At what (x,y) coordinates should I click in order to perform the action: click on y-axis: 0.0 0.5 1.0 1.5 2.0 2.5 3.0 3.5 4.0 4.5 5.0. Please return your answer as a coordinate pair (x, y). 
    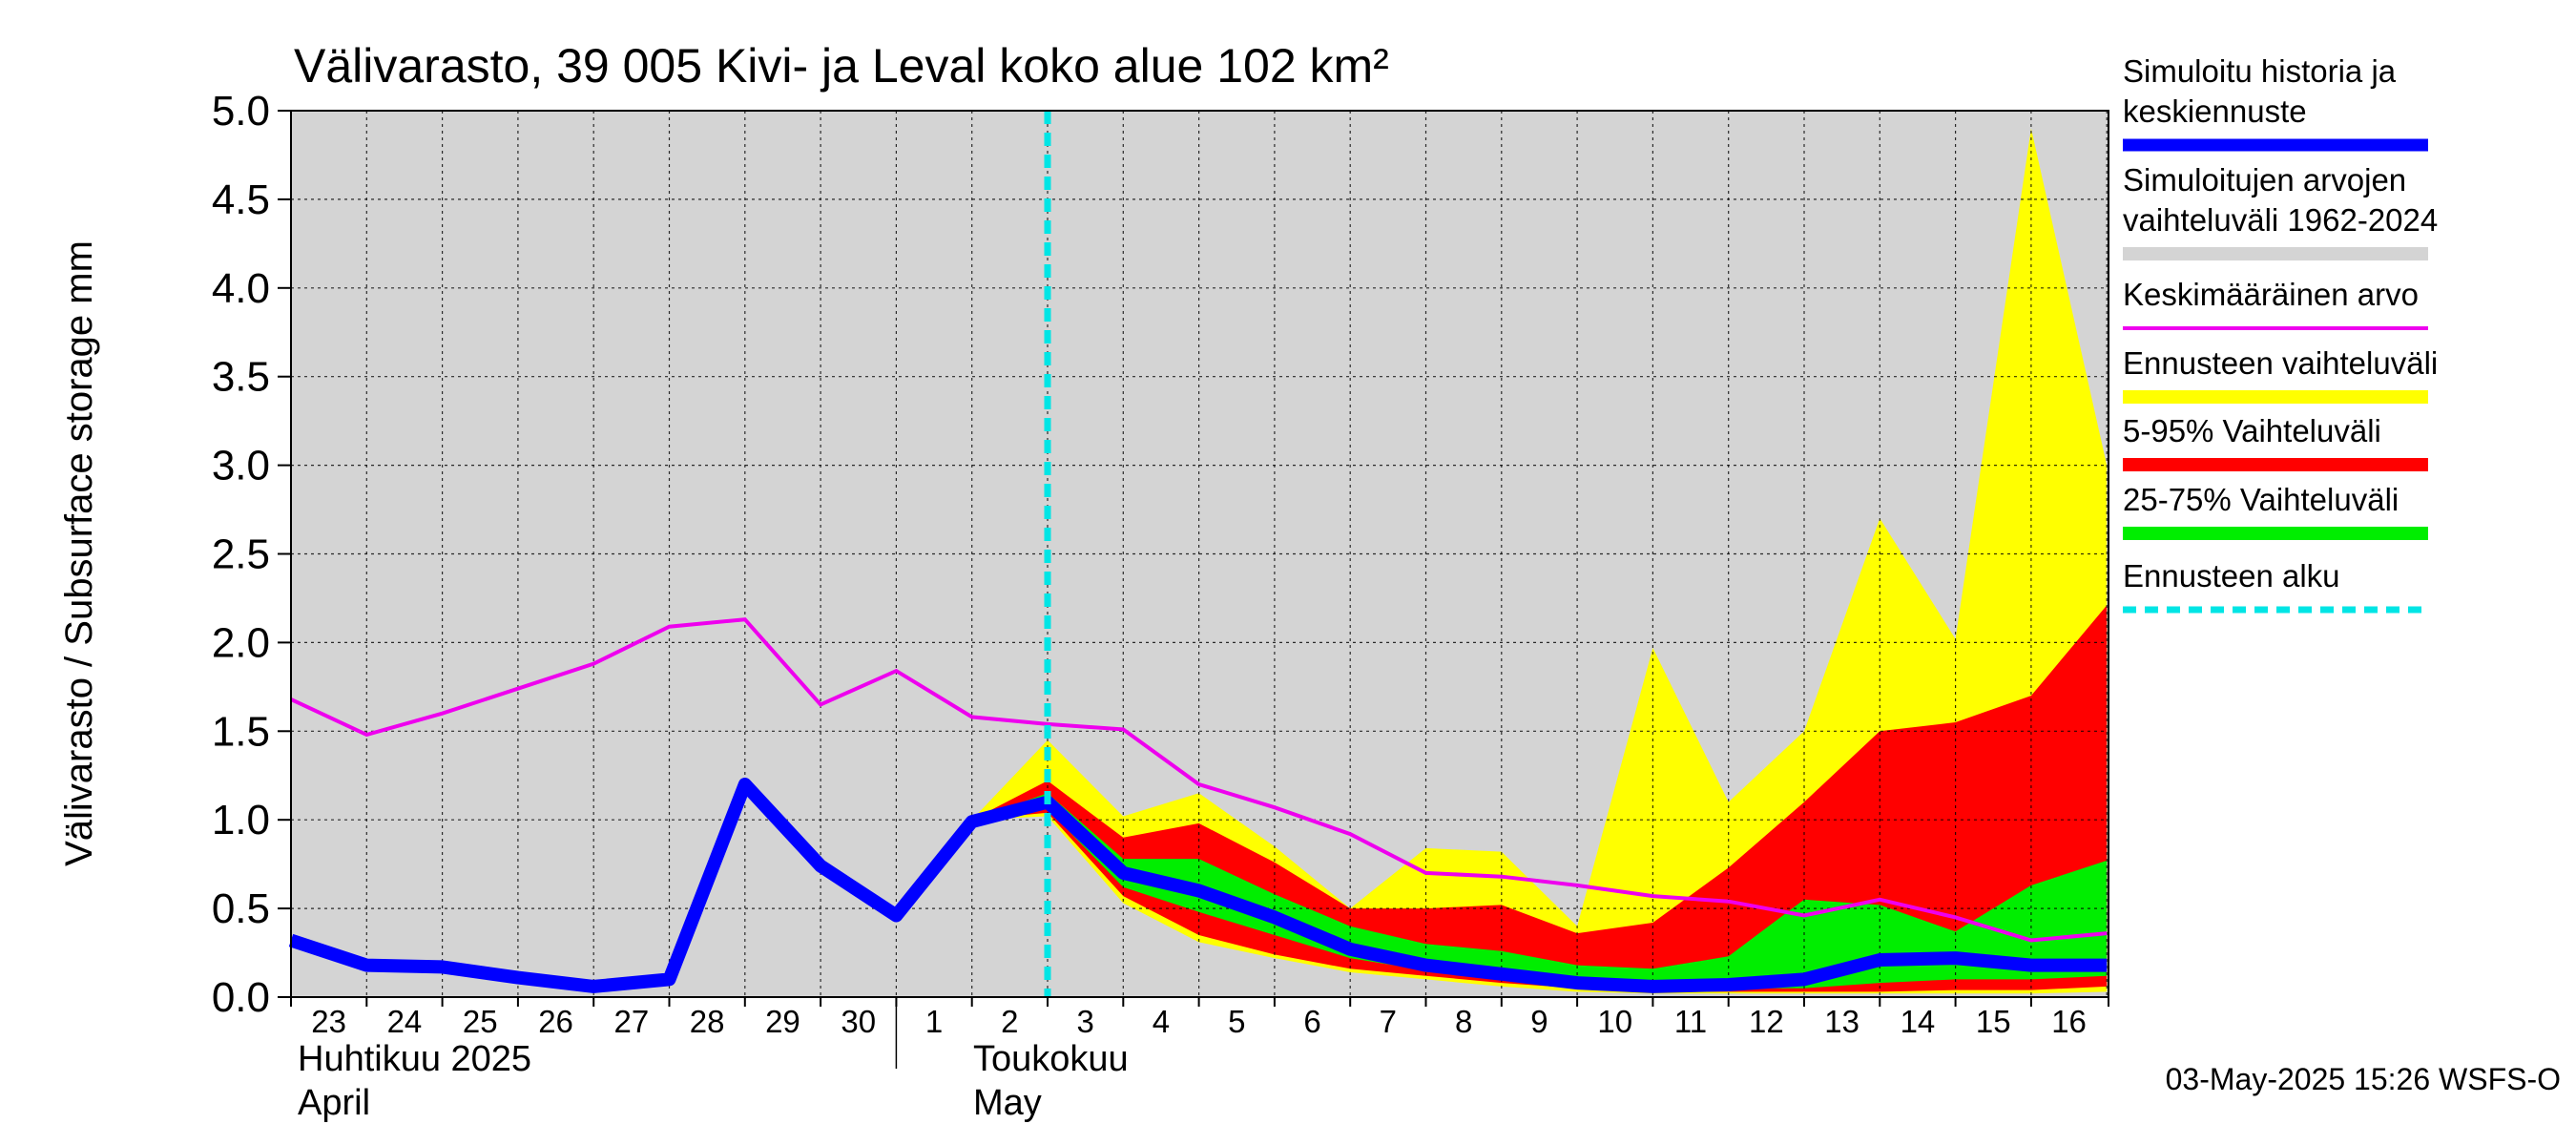
    Looking at the image, I should click on (251, 555).